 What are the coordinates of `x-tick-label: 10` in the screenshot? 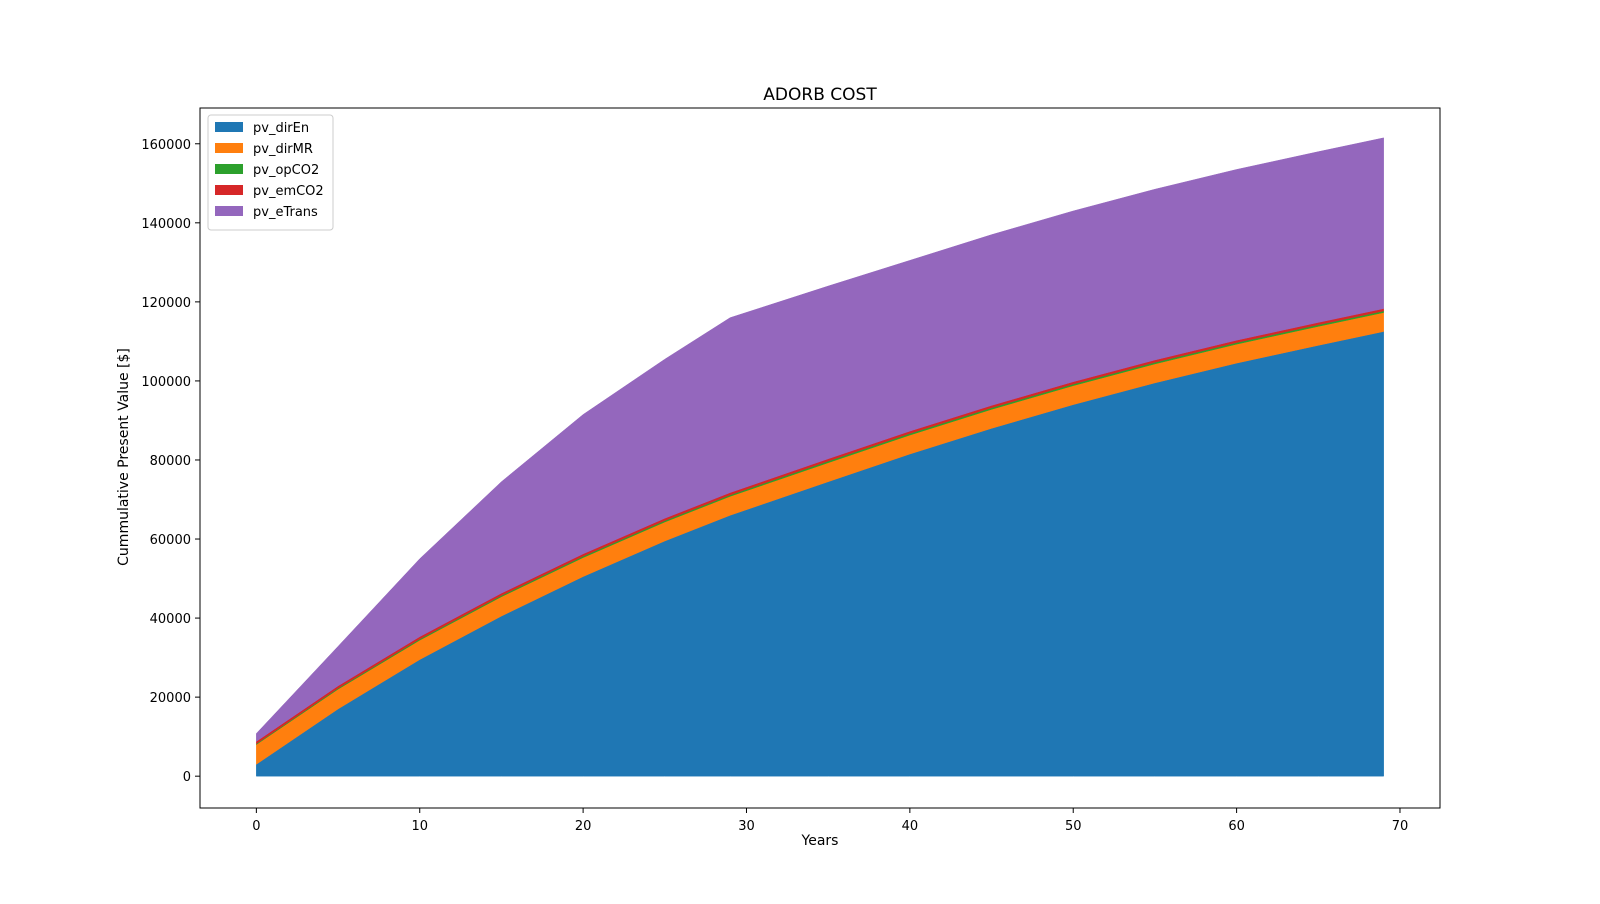 It's located at (419, 826).